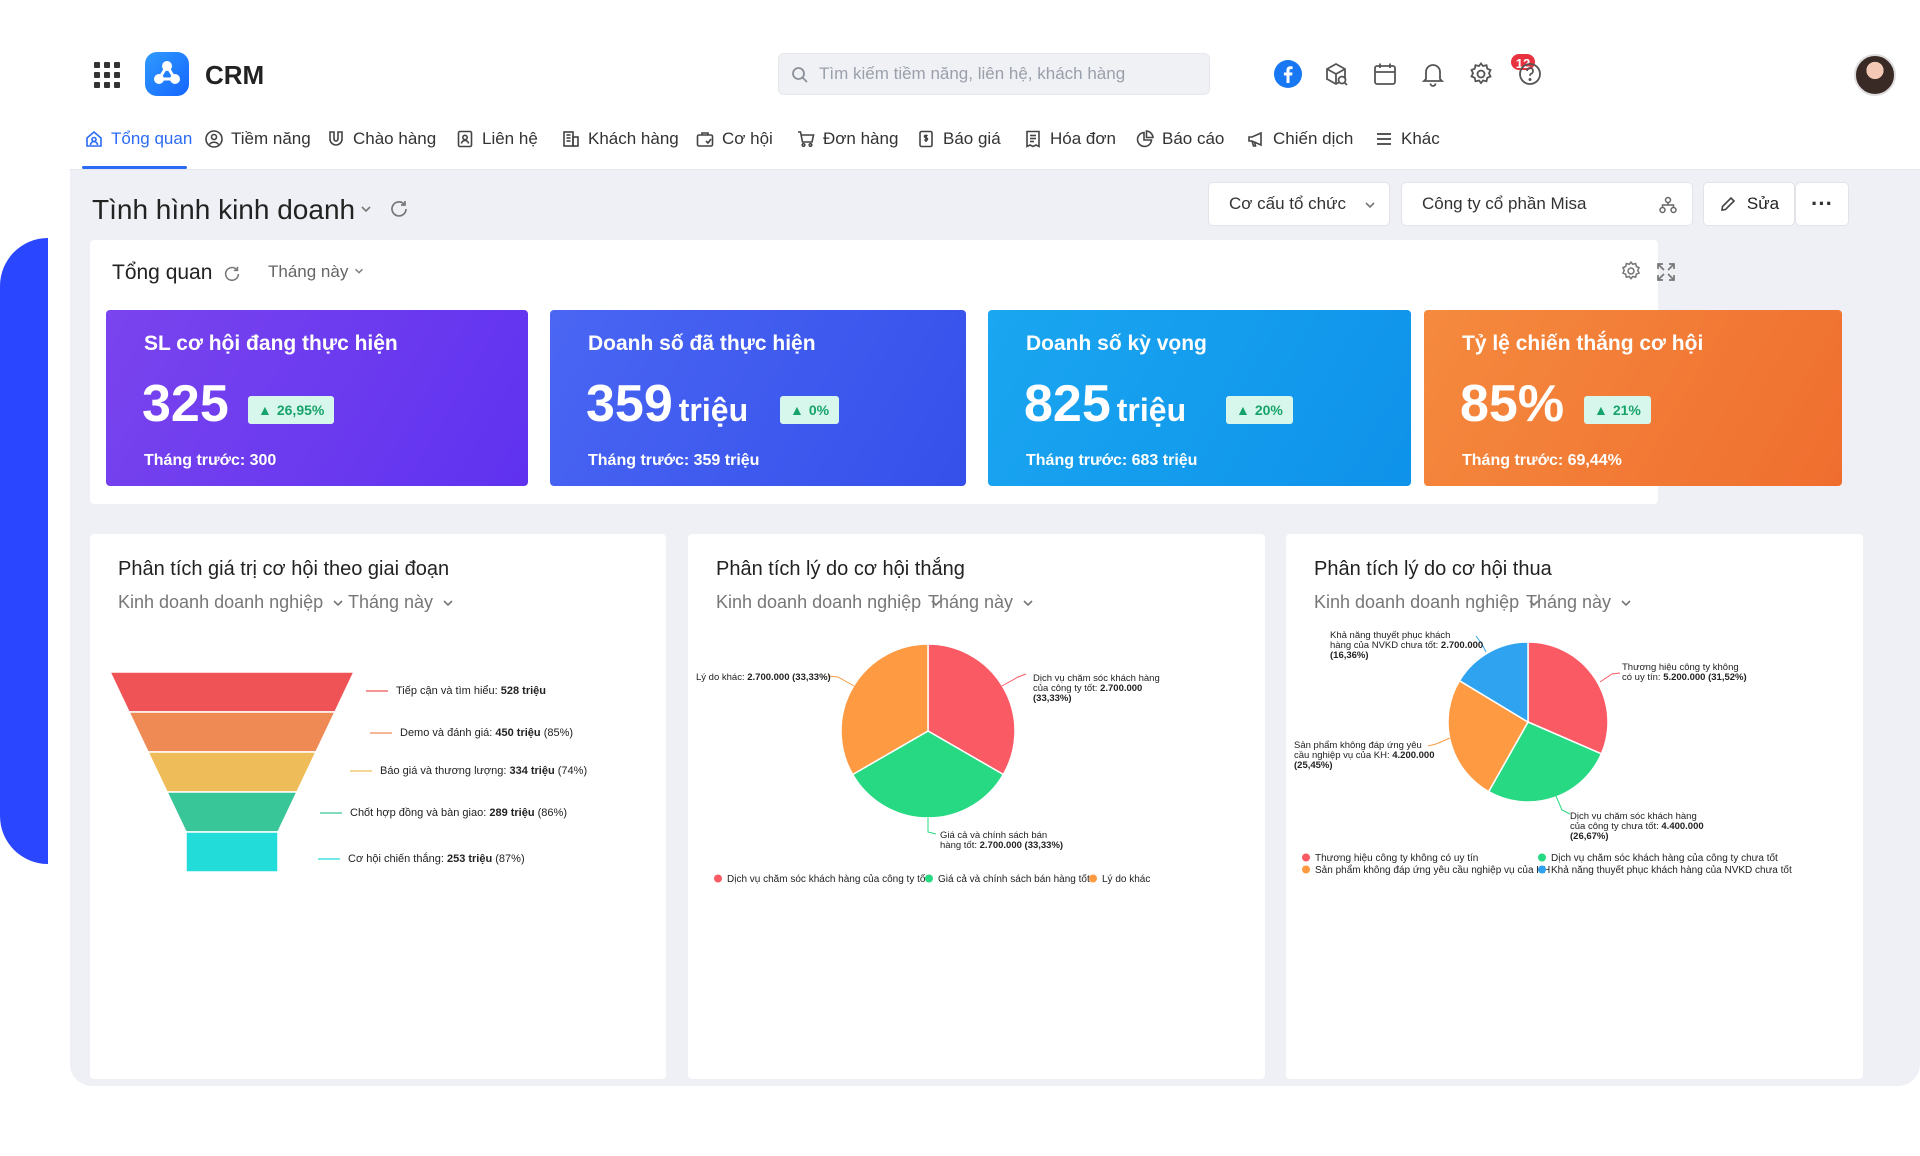 Image resolution: width=1920 pixels, height=1156 pixels. Describe the element at coordinates (1512, 404) in the screenshot. I see `kpi-number: 85%` at that location.